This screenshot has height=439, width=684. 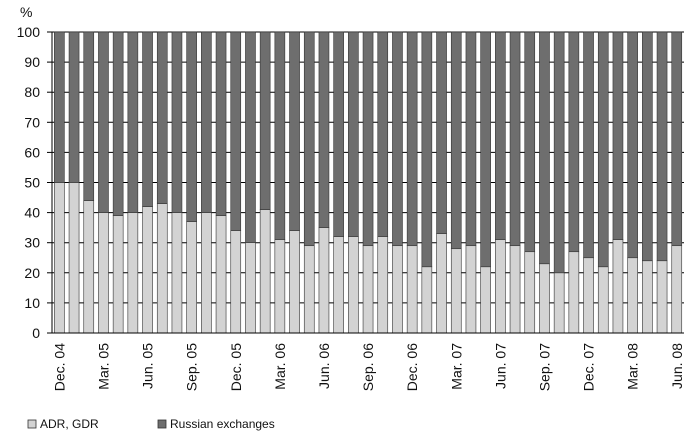 What do you see at coordinates (29, 32) in the screenshot?
I see `y-tick-label: 100` at bounding box center [29, 32].